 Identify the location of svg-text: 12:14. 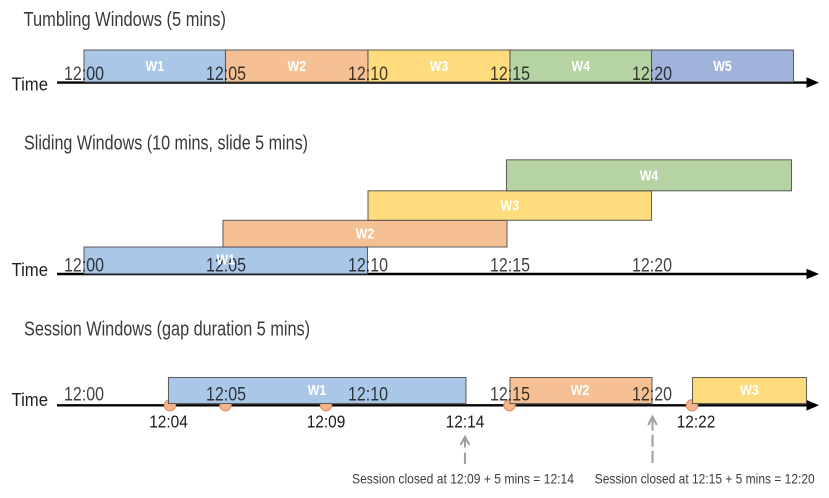
(465, 421).